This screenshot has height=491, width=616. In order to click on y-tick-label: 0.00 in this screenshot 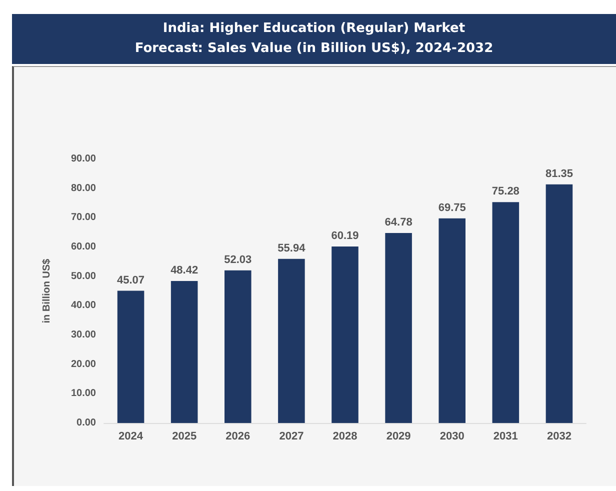, I will do `click(86, 423)`.